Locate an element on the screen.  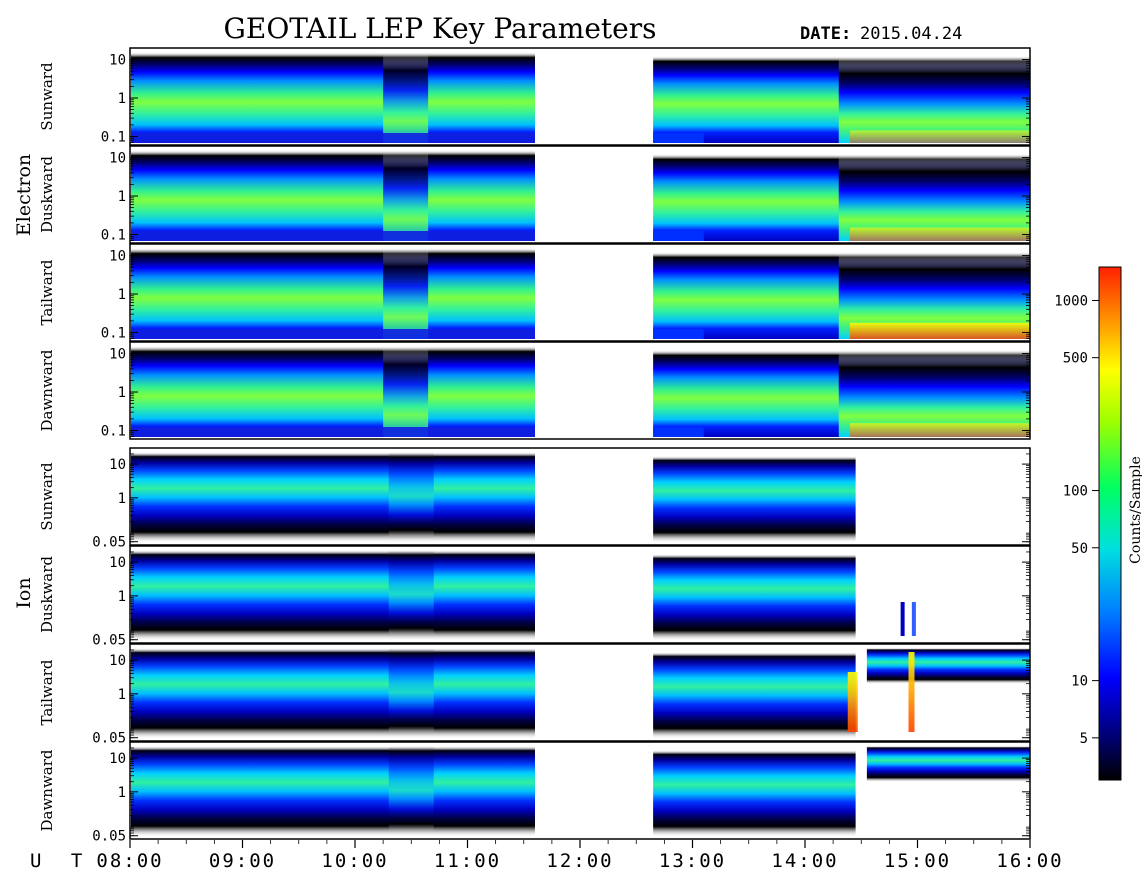
colorbar: Counts/Sample 1000 500 100 50 10 5 is located at coordinates (1098, 523).